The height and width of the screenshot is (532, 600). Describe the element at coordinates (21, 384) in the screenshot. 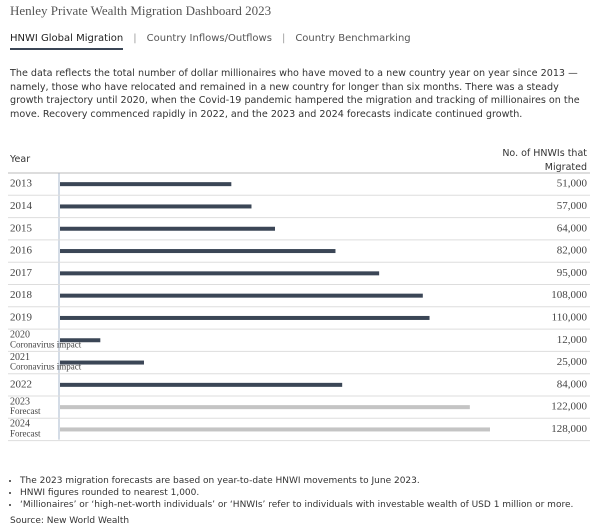

I see `category-label: 2022` at that location.